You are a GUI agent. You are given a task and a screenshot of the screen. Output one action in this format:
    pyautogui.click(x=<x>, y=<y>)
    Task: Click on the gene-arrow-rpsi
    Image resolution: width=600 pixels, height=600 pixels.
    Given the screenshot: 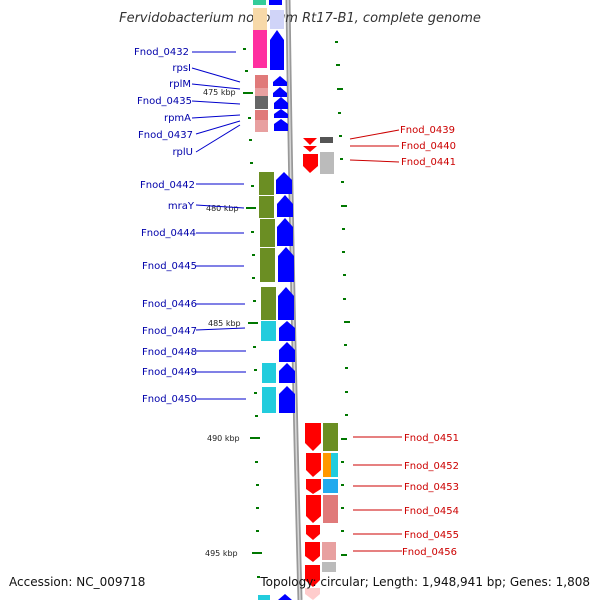 What is the action you would take?
    pyautogui.click(x=280, y=81)
    